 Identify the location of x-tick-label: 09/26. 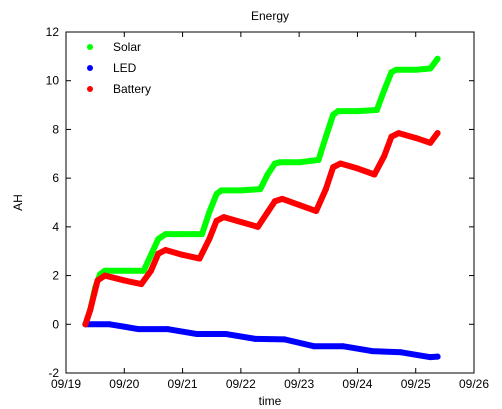
(474, 384).